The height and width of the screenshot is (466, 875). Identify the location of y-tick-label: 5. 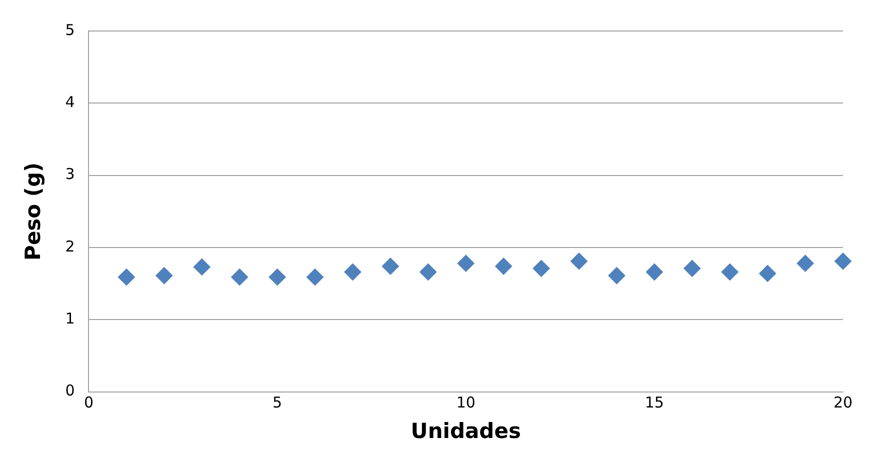
(70, 29).